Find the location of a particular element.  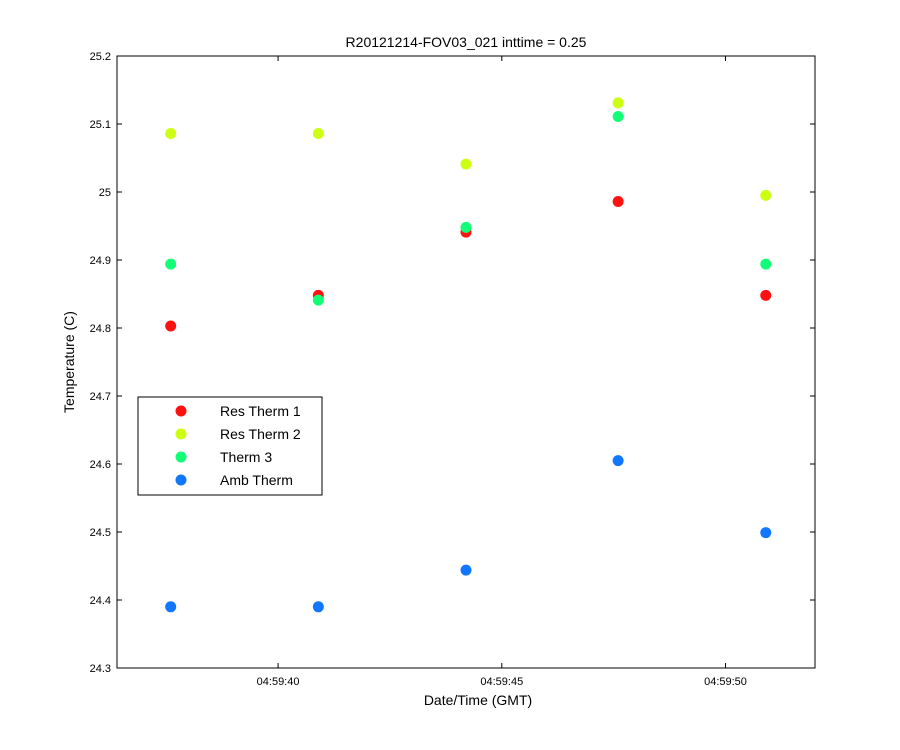

y-tick-label: 24.5 is located at coordinates (100, 533).